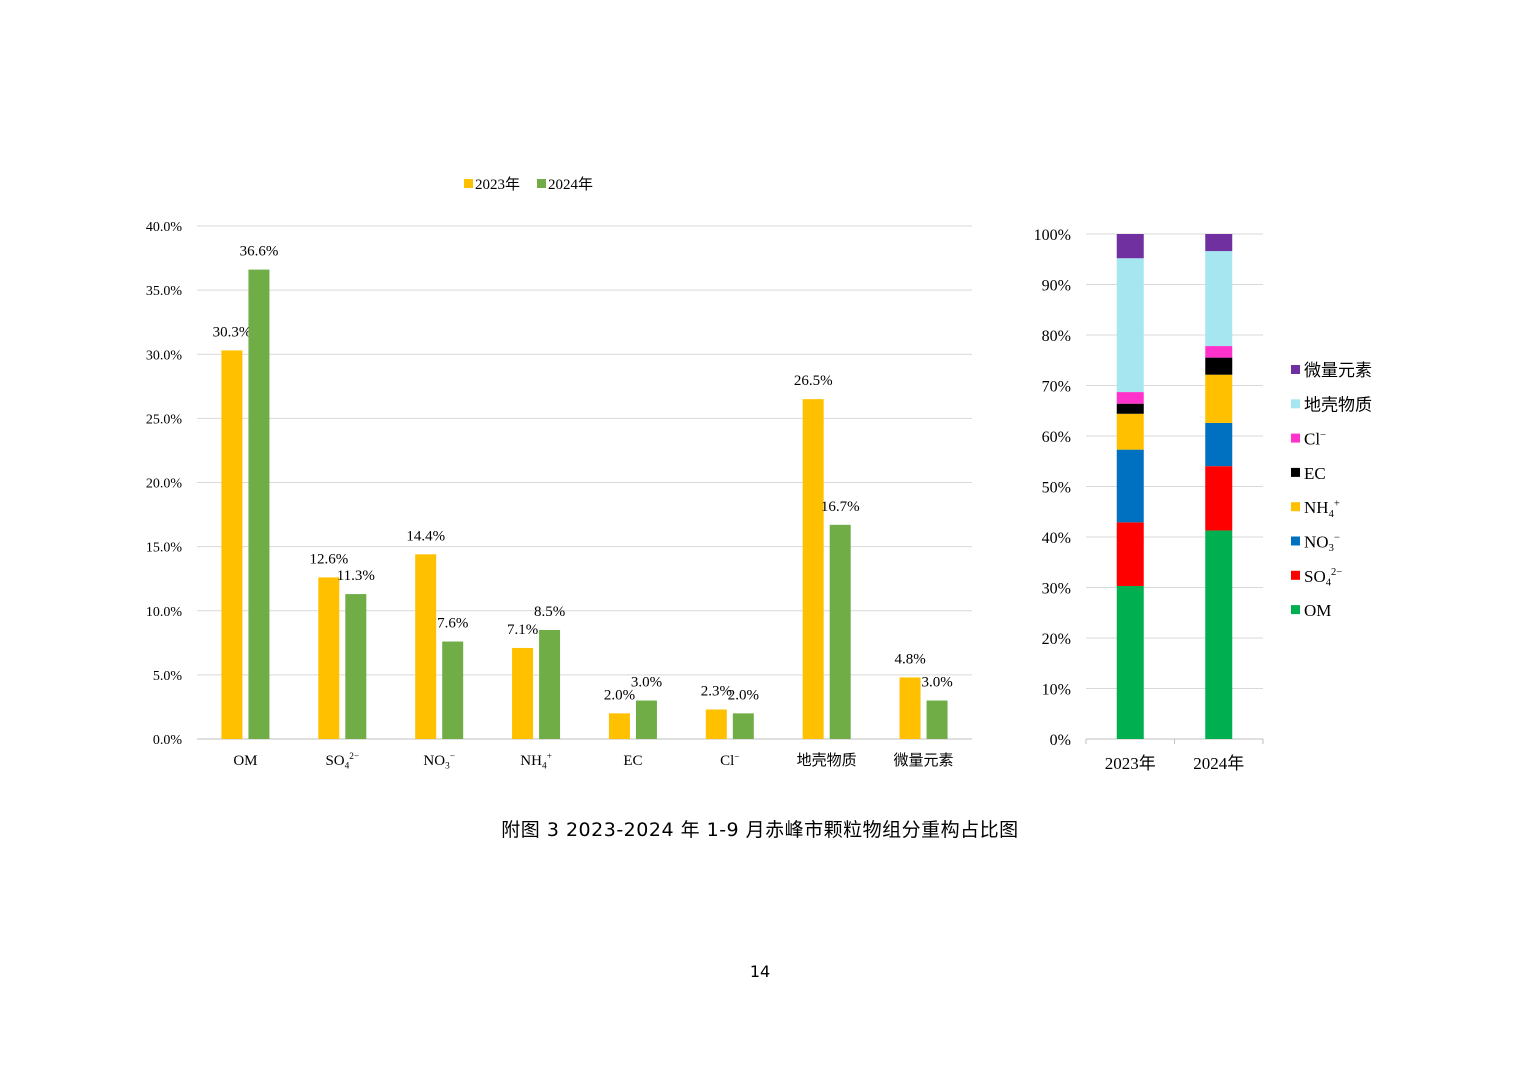 The width and height of the screenshot is (1520, 1074). Describe the element at coordinates (164, 484) in the screenshot. I see `y-tick-label: 20.0%` at that location.